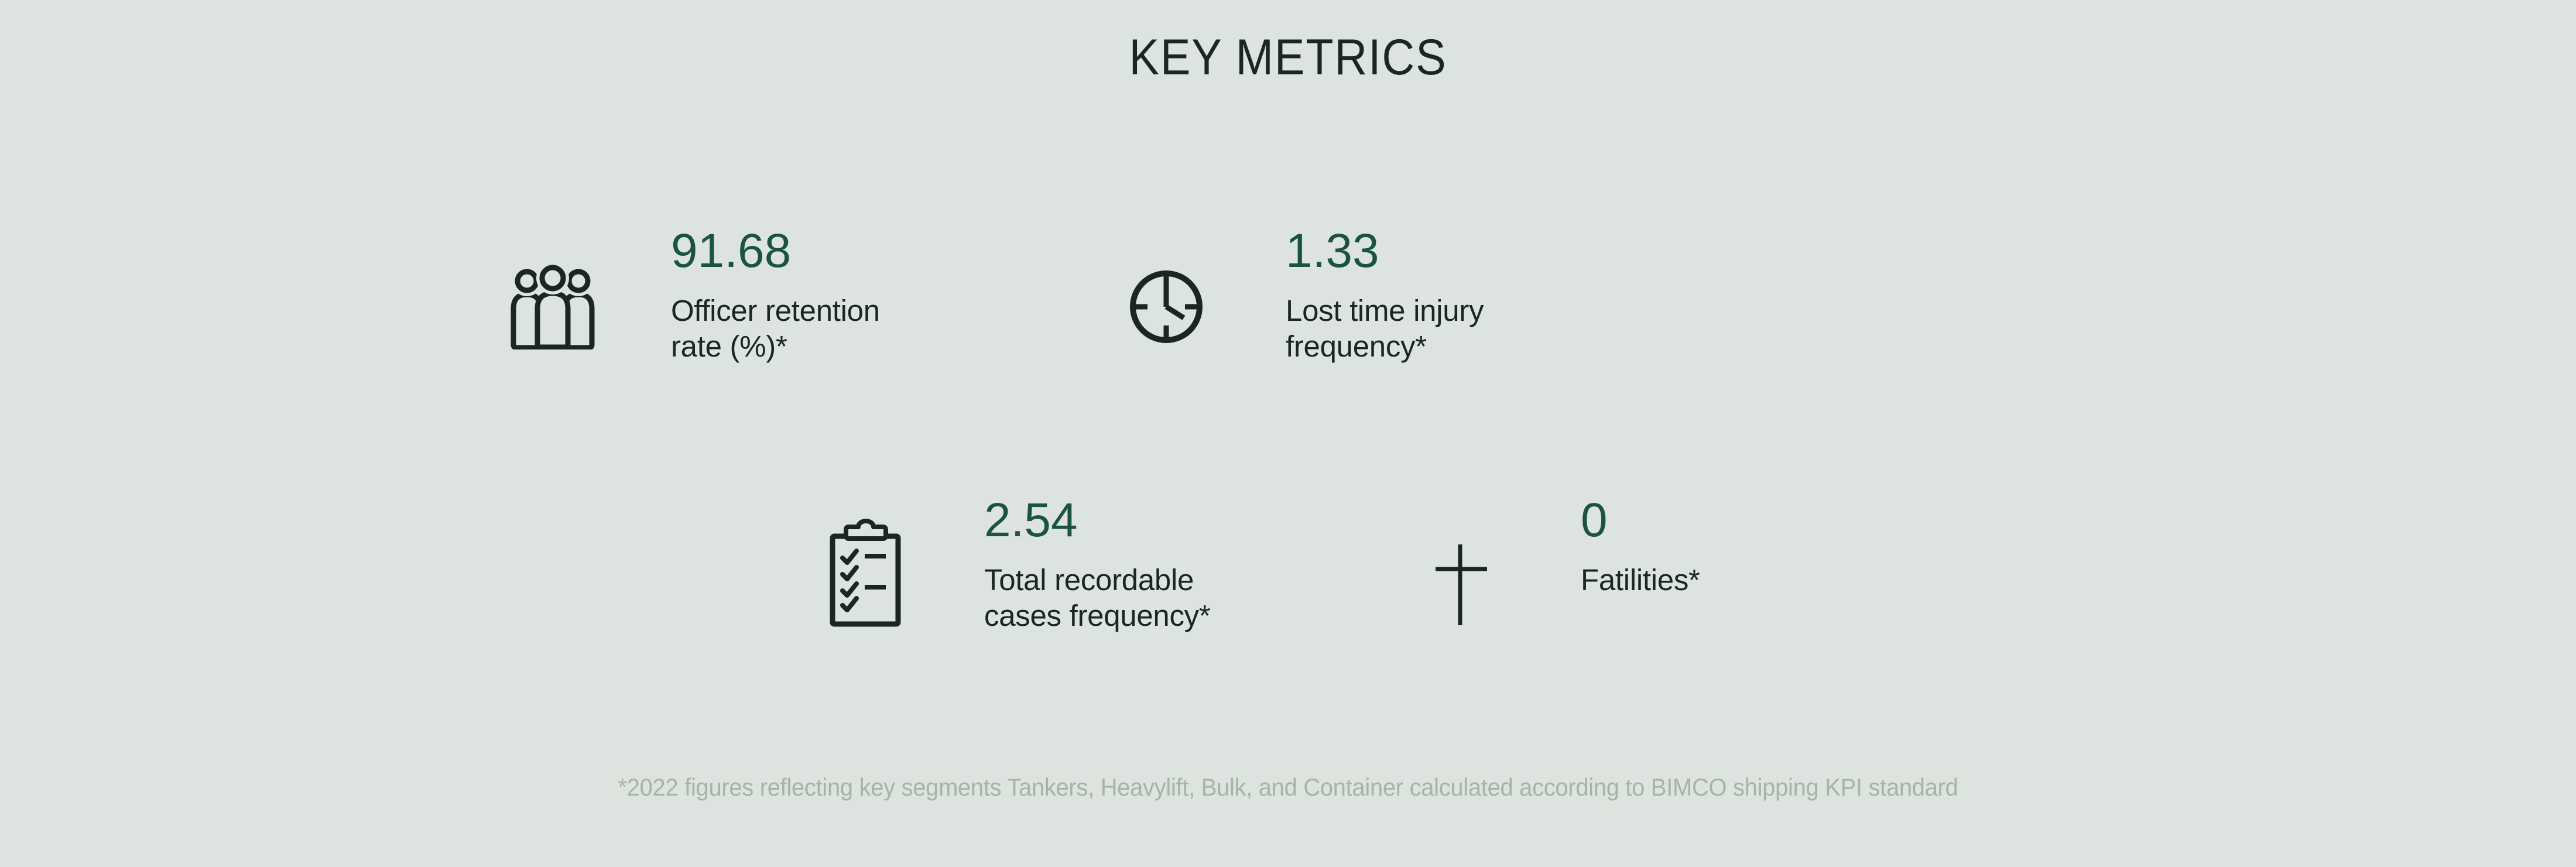 This screenshot has height=867, width=2576. Describe the element at coordinates (1031, 520) in the screenshot. I see `metric-value: 2.54` at that location.